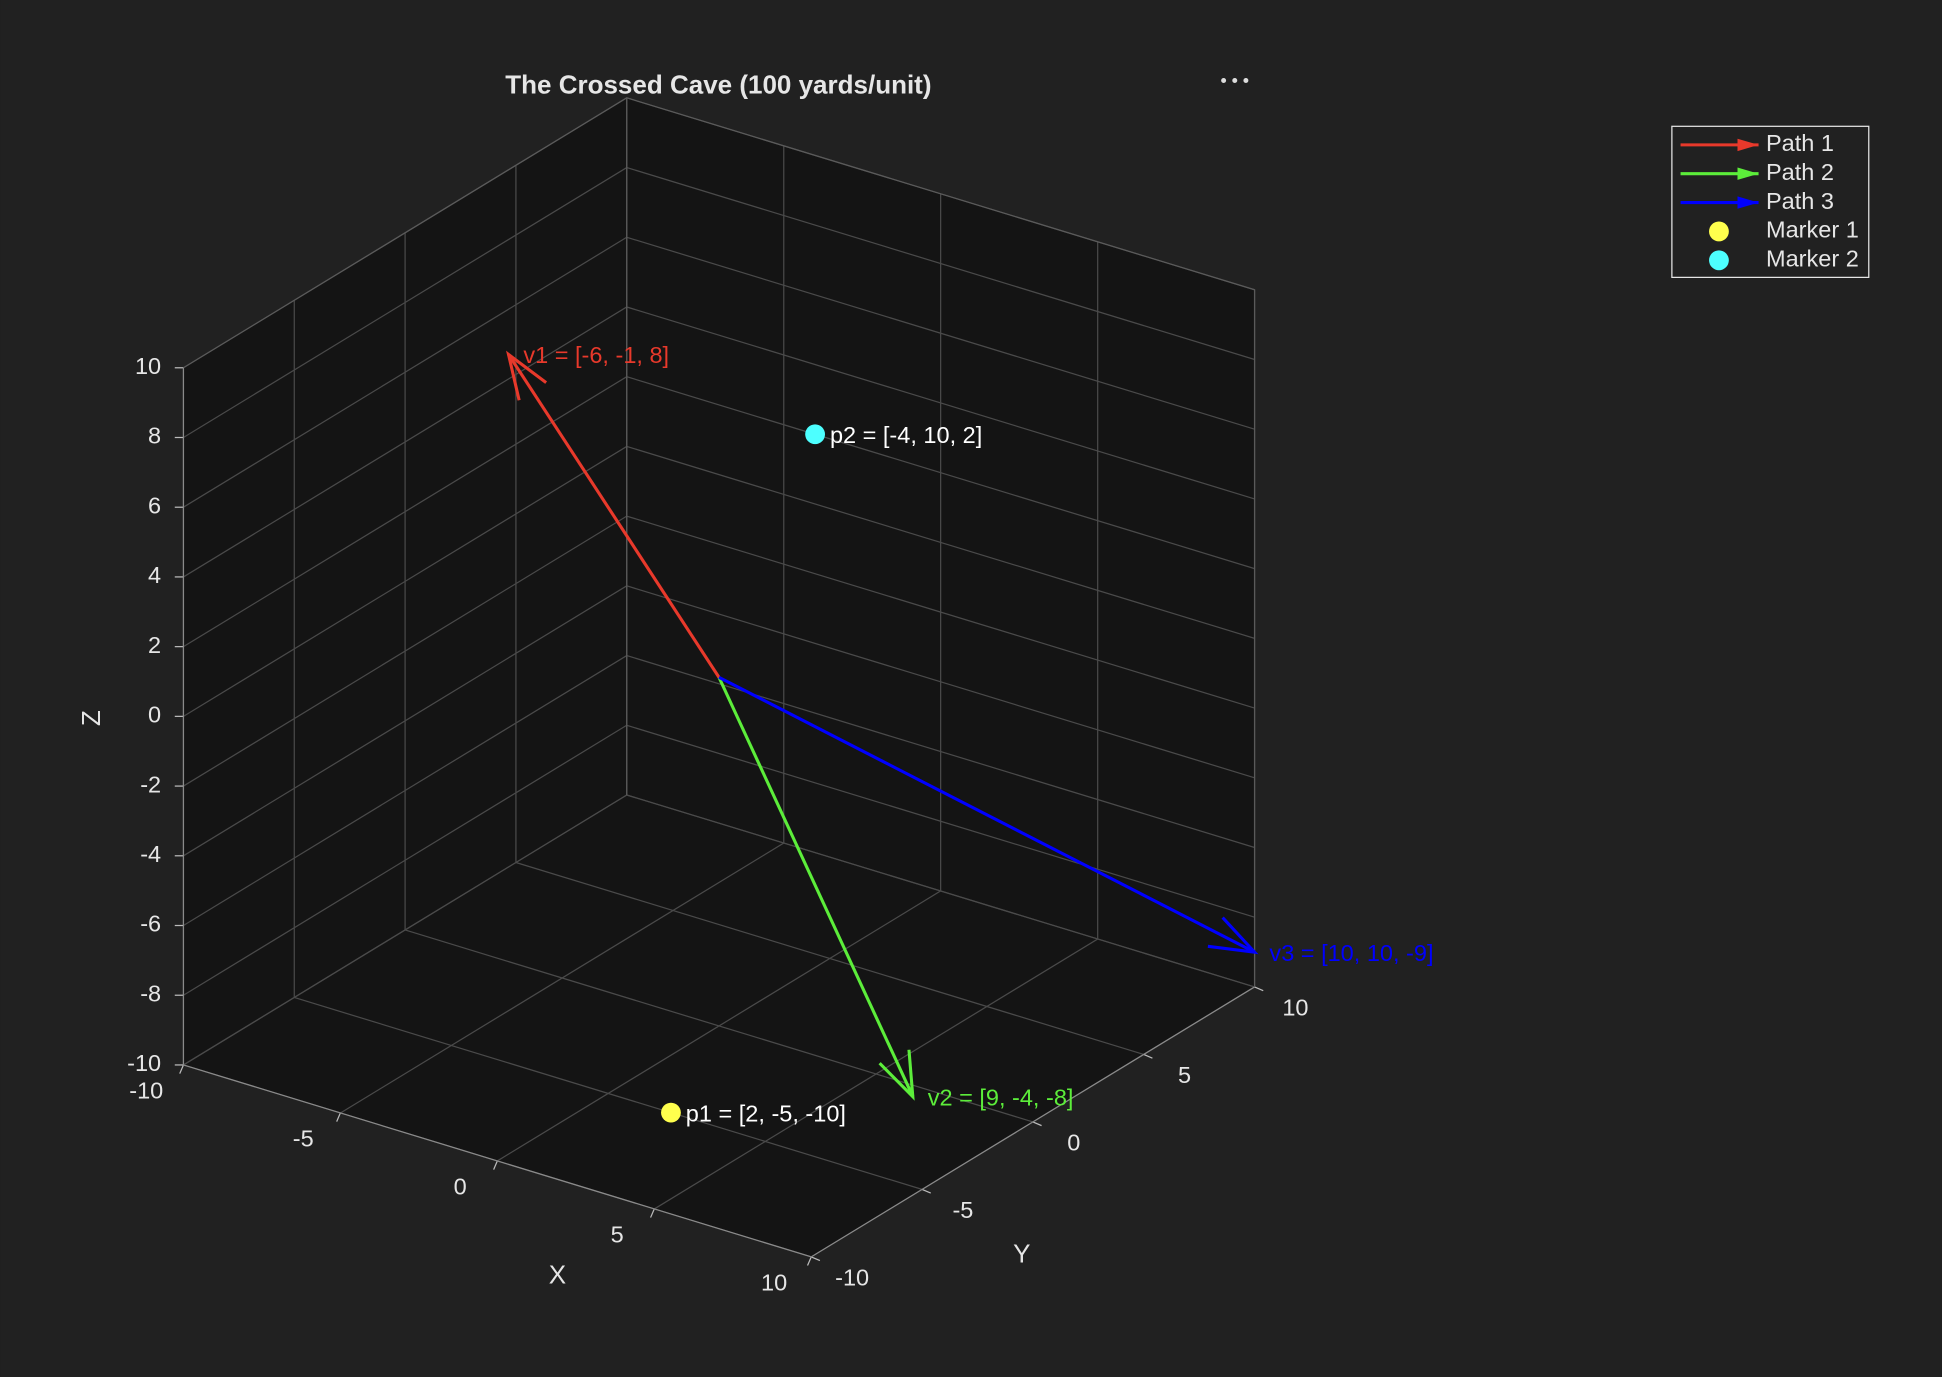 This screenshot has height=1377, width=1942. What do you see at coordinates (148, 366) in the screenshot?
I see `z-tick-label: 10` at bounding box center [148, 366].